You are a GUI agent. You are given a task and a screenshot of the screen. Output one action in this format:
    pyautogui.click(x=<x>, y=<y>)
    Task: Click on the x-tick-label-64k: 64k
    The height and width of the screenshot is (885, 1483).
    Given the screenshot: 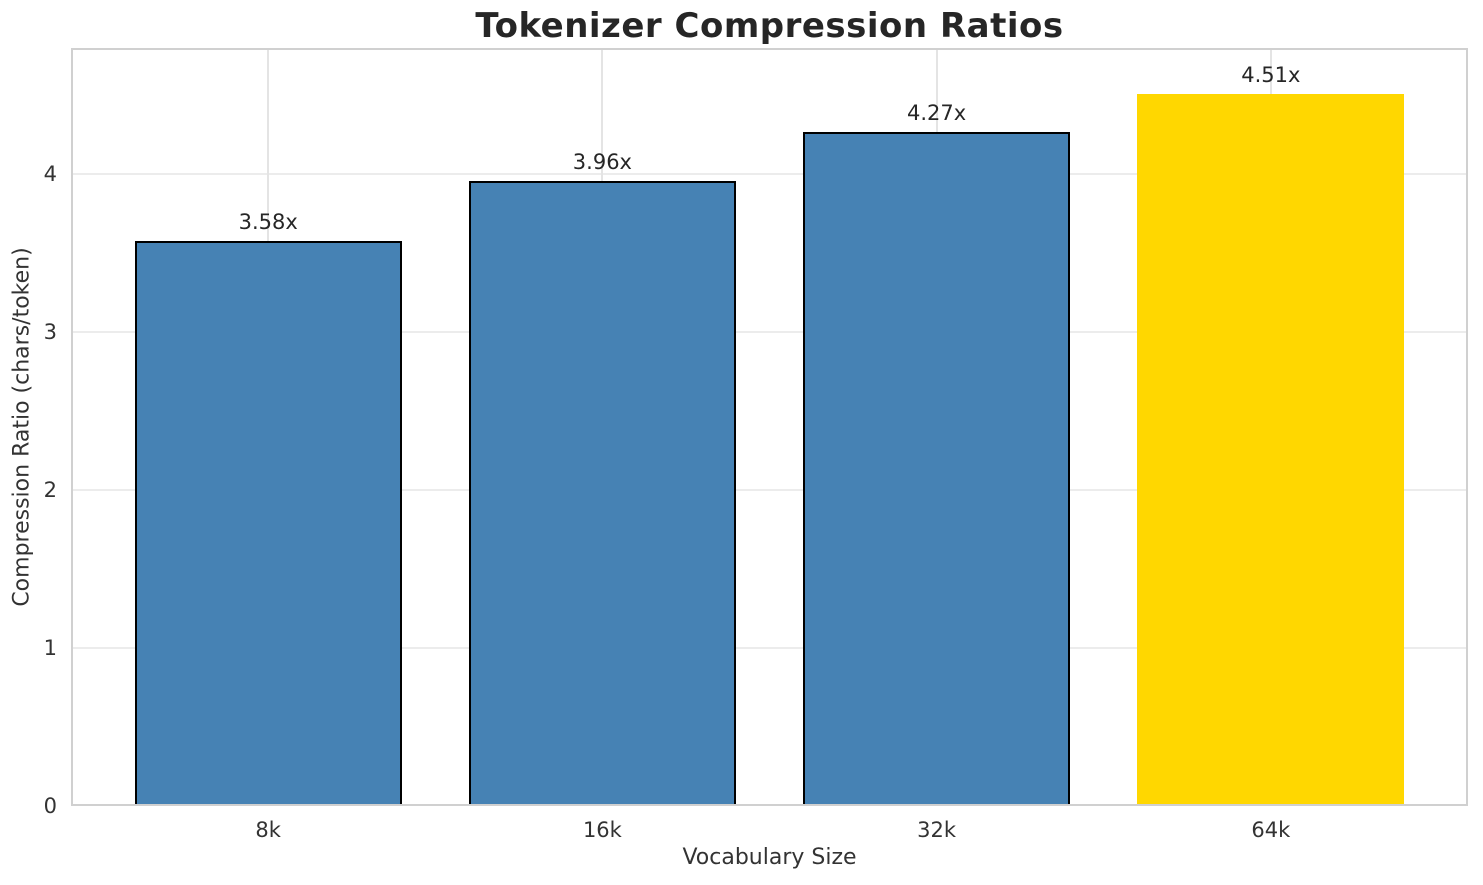 What is the action you would take?
    pyautogui.click(x=1271, y=830)
    